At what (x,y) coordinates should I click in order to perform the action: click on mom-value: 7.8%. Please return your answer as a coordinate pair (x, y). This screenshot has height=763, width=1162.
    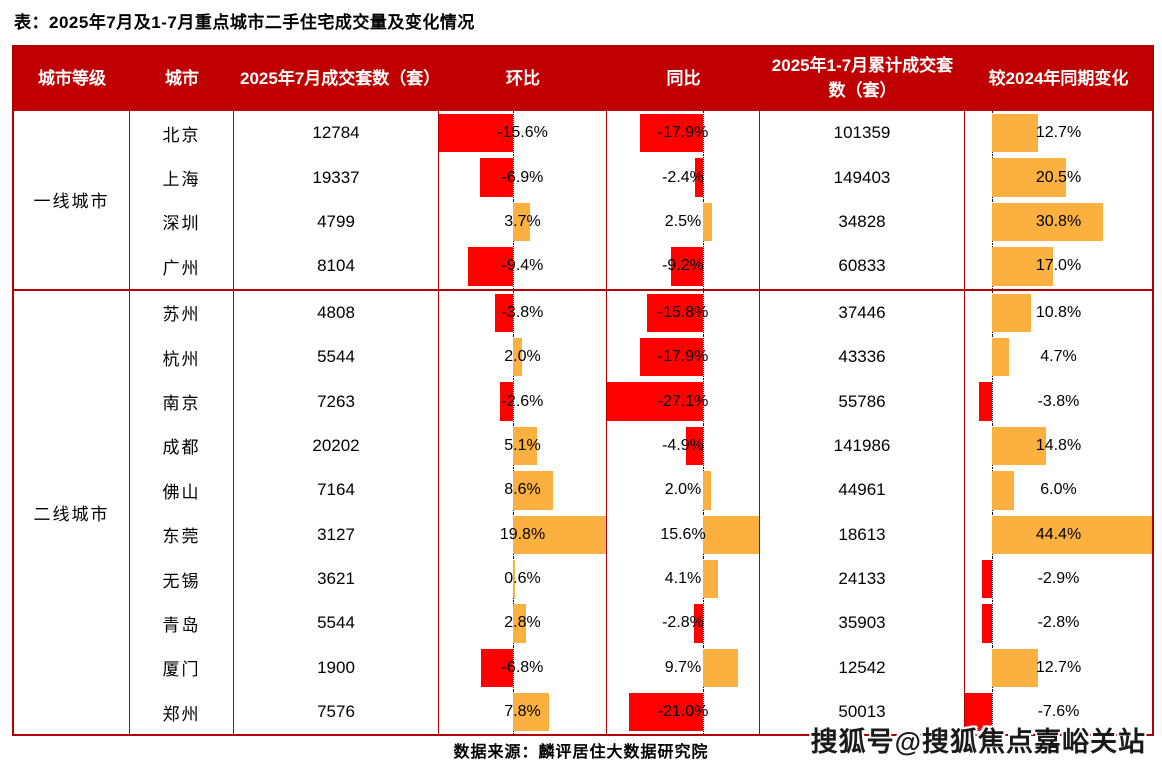
    Looking at the image, I should click on (522, 712).